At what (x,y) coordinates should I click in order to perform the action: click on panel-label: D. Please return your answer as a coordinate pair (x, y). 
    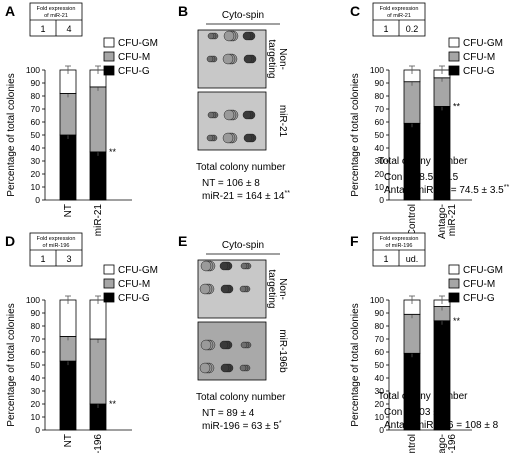
    Looking at the image, I should click on (10, 241).